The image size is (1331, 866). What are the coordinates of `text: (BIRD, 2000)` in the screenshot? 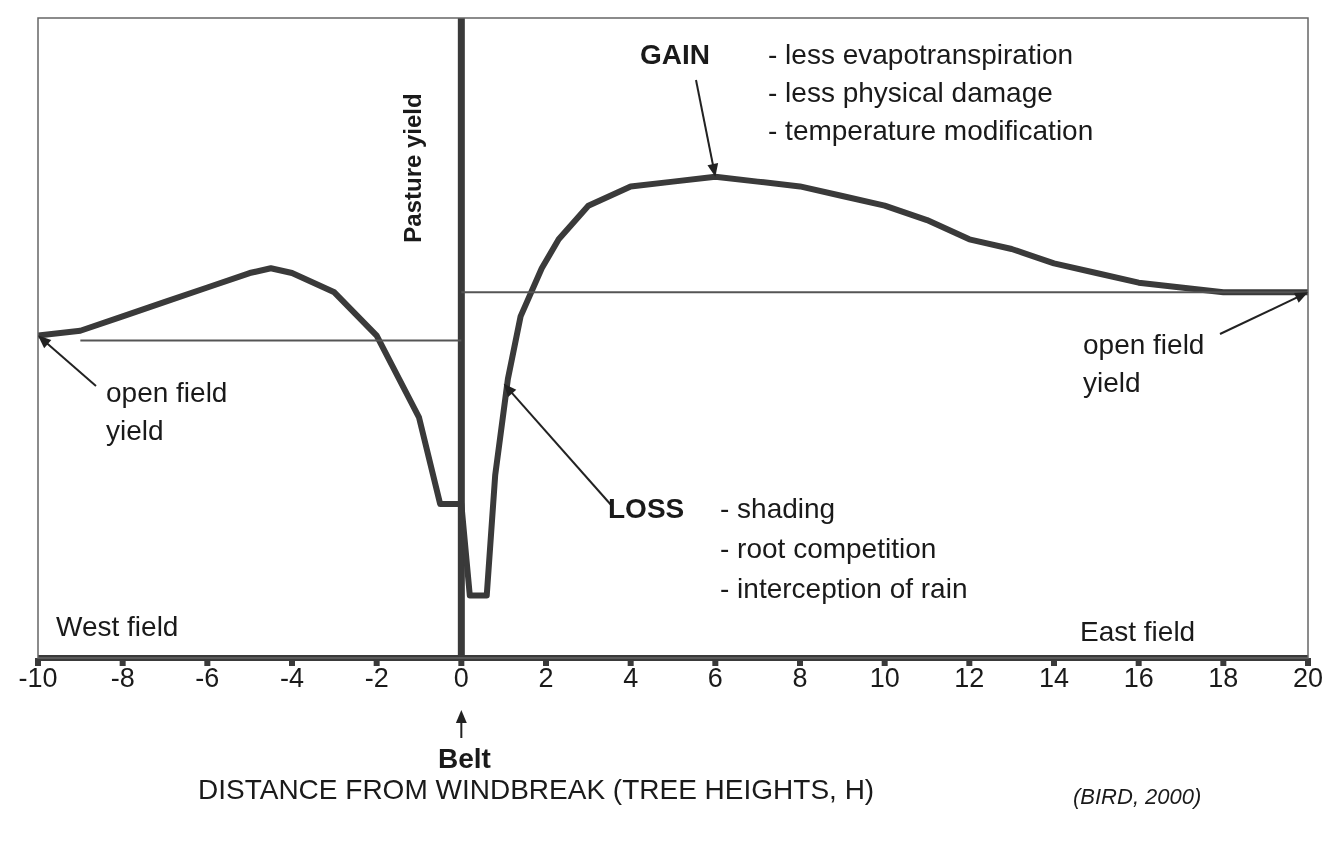 It's located at (1137, 797).